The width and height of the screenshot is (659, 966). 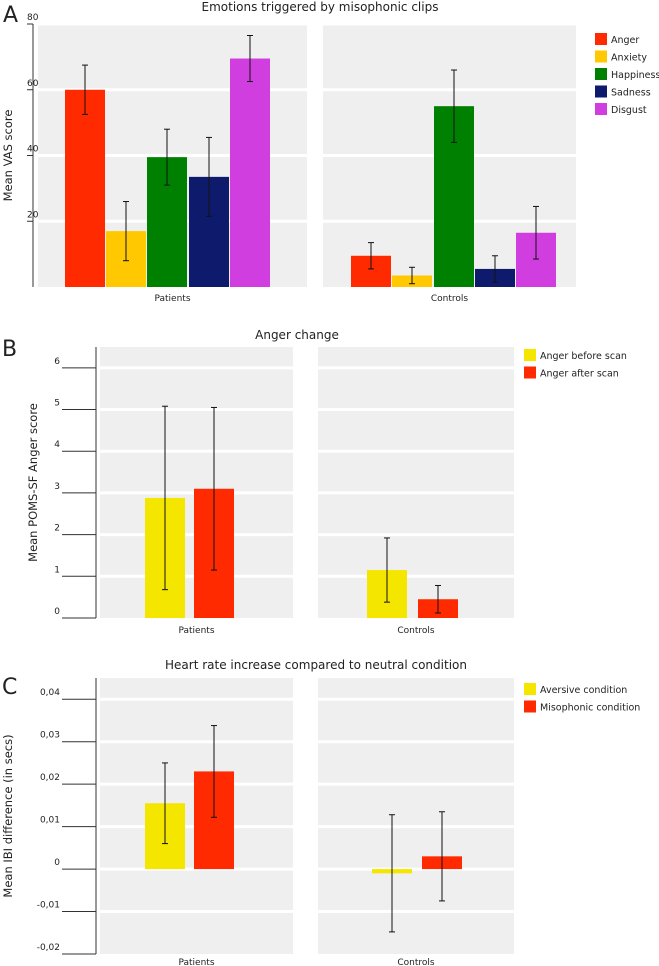 I want to click on y-axis-label: Mean VAS score, so click(x=8, y=156).